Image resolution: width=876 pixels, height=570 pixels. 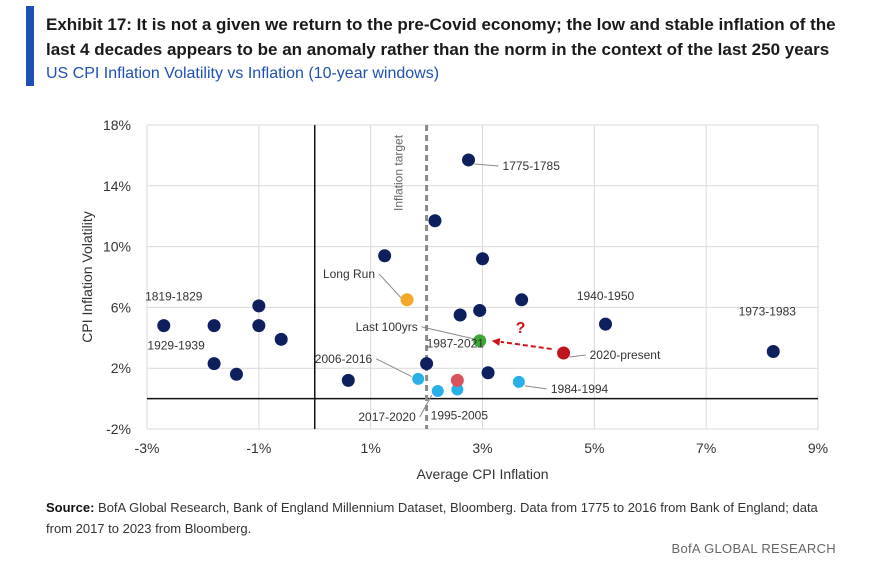 I want to click on x-tick-labels: -3% -1% 1% 3% 5% 7% 9%, so click(x=482, y=448).